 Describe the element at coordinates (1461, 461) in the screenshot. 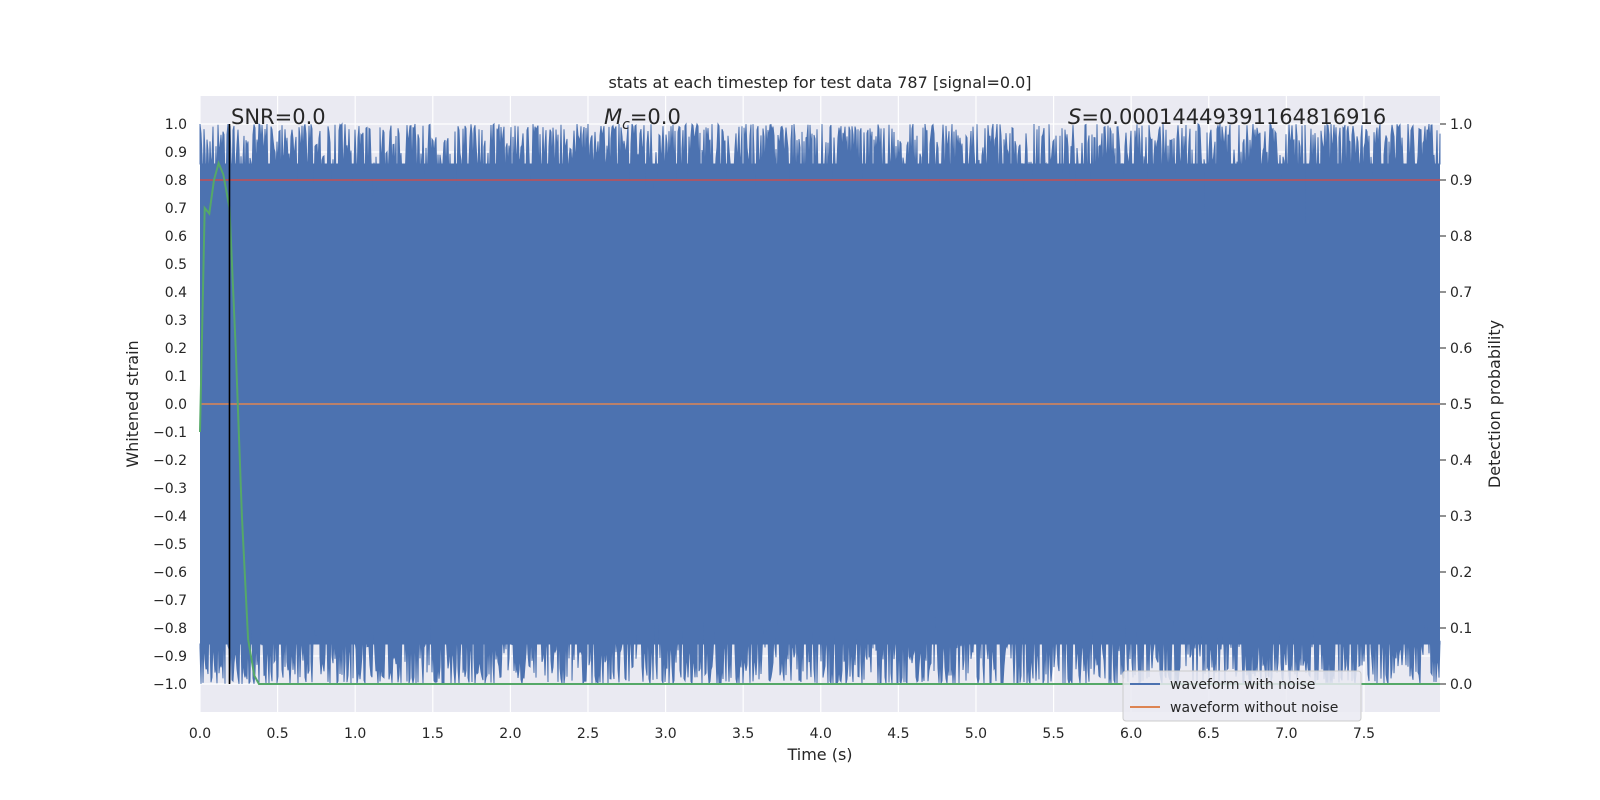

I see `y-right-tick-label: 0.4` at that location.